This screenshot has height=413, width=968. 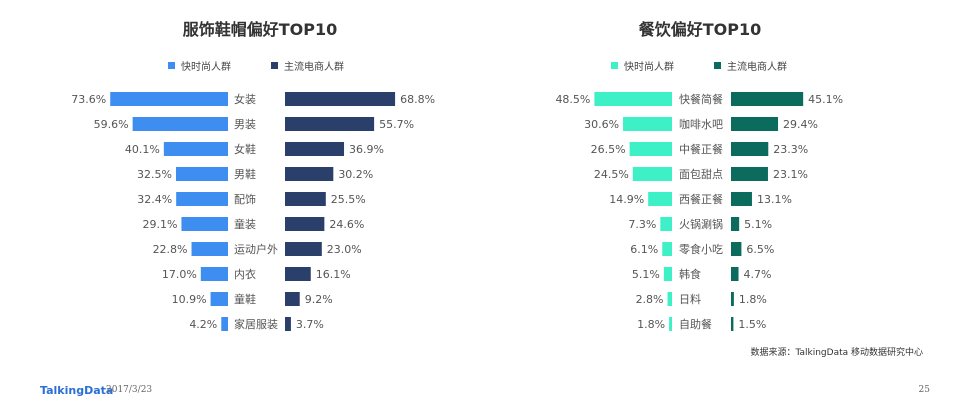 I want to click on data-label-apparel-left: 59.6%, so click(x=111, y=124).